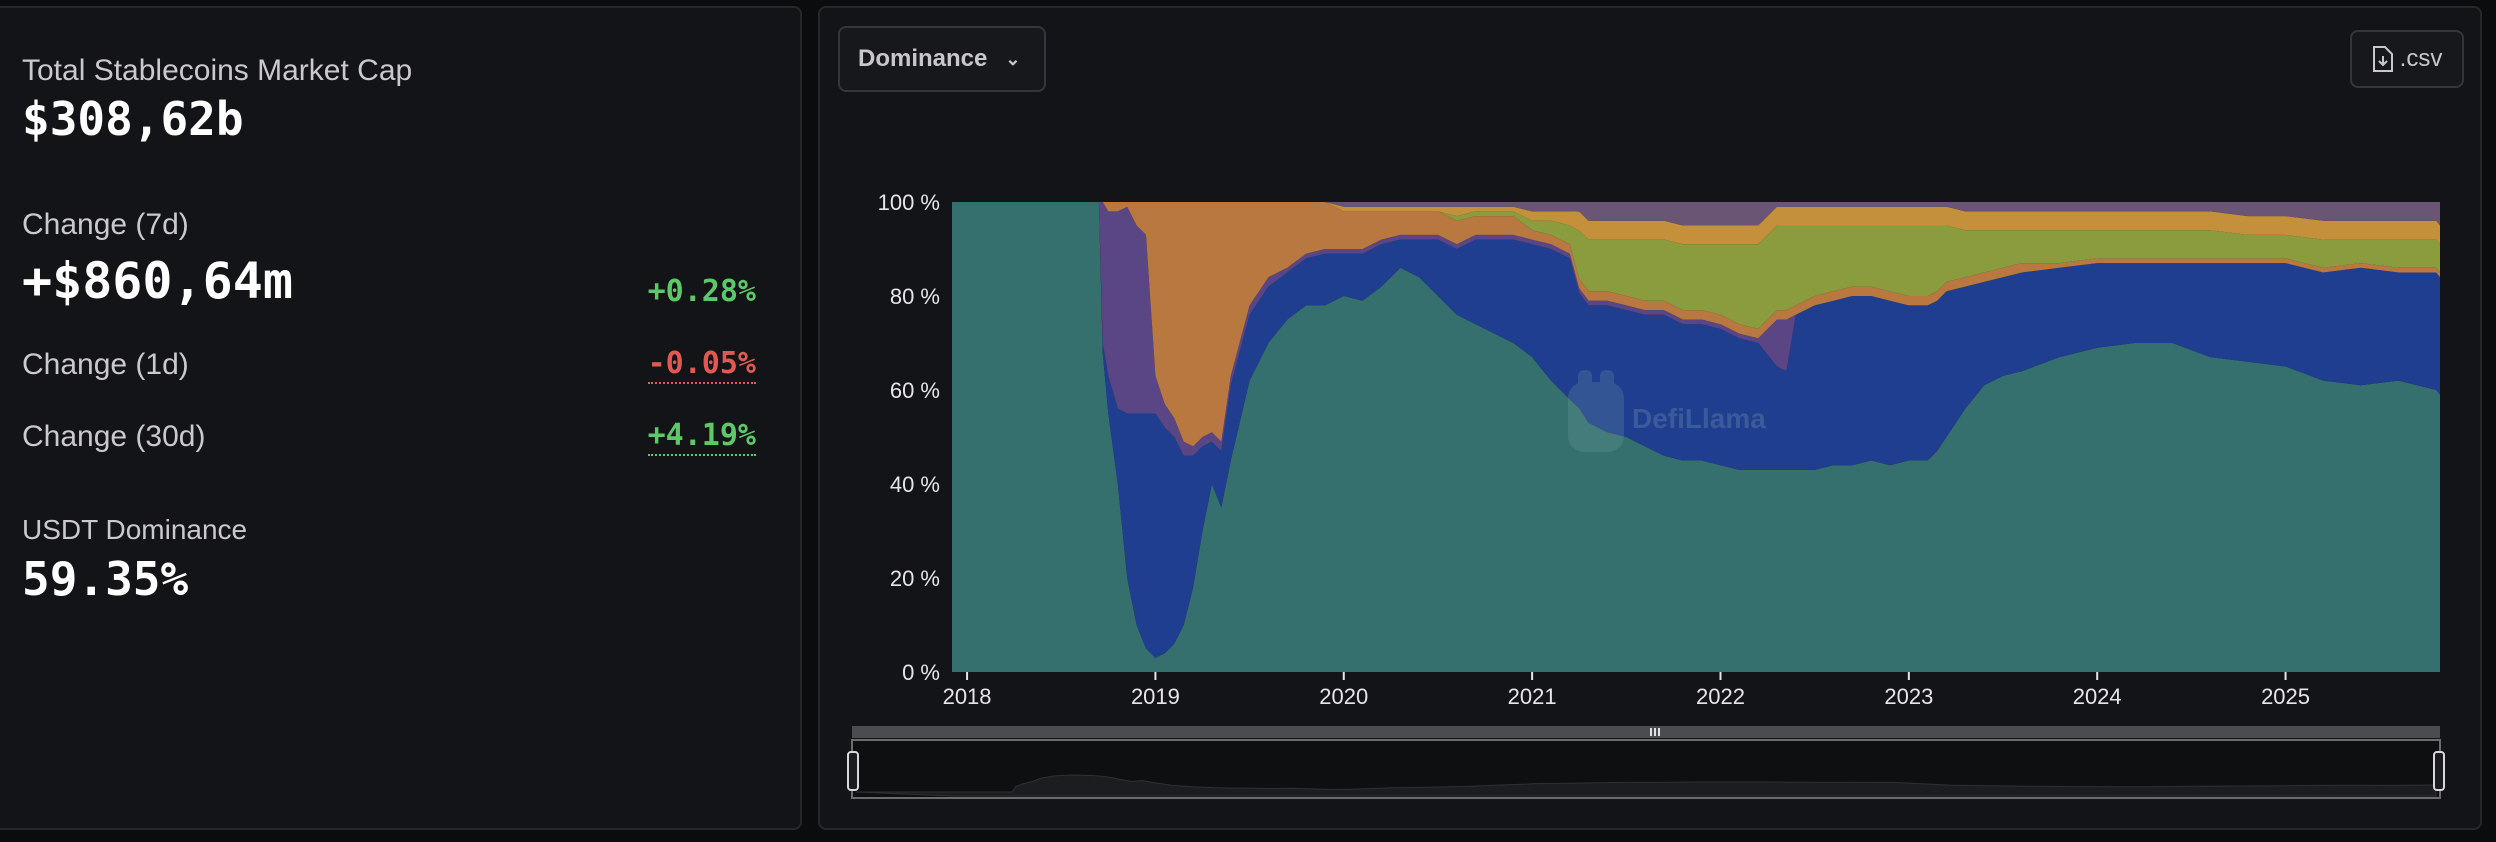 Image resolution: width=2496 pixels, height=842 pixels. Describe the element at coordinates (1532, 696) in the screenshot. I see `x-tick-label: 2021` at that location.